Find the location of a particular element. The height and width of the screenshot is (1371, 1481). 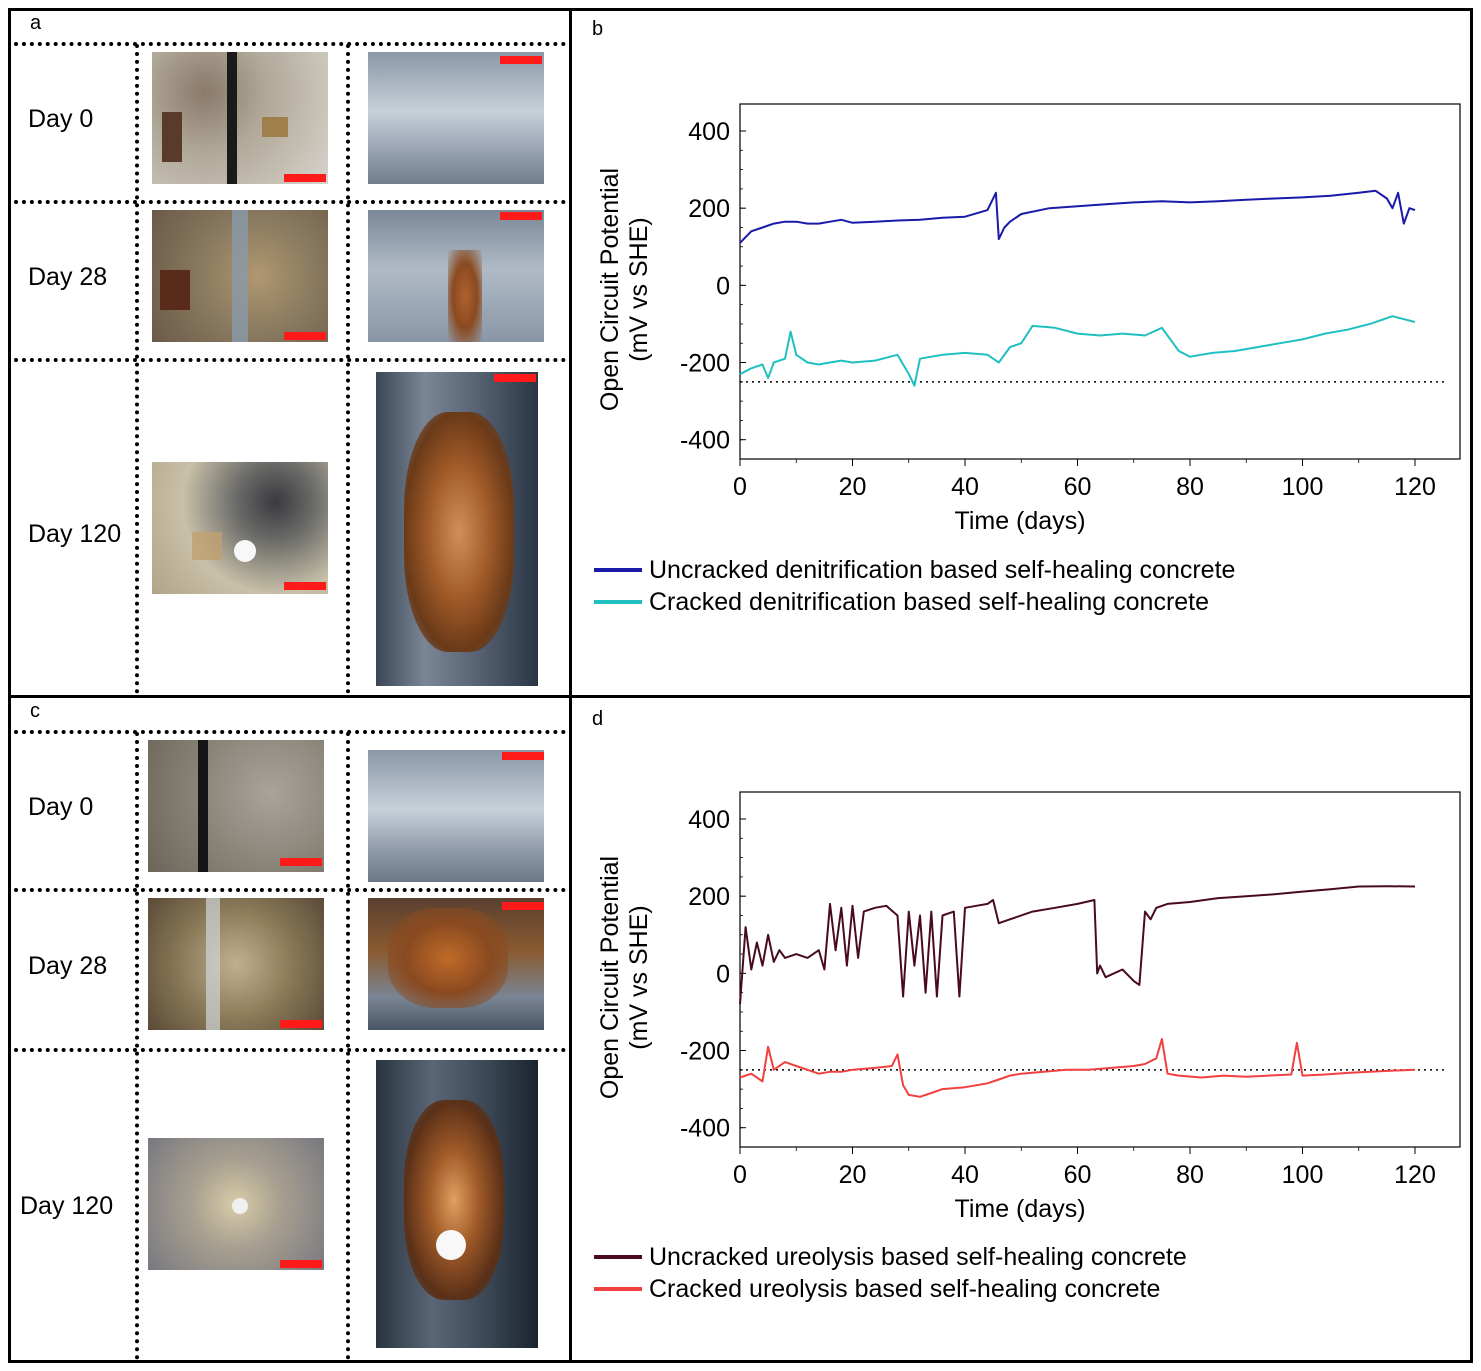

panel-letter-a: a is located at coordinates (36, 23).